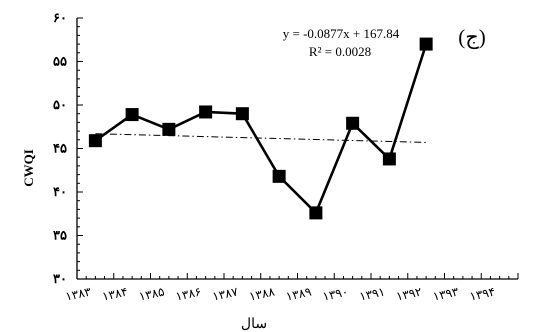 This screenshot has height=332, width=545. Describe the element at coordinates (262, 293) in the screenshot. I see `x-tick-label: ۱۳۸۸` at that location.